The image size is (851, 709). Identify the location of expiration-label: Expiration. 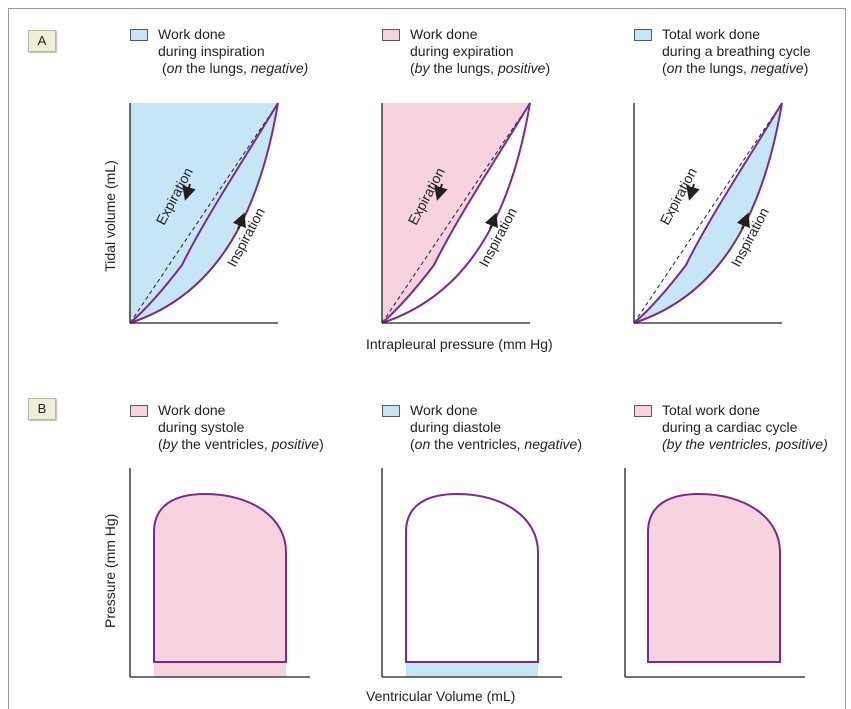
(678, 196).